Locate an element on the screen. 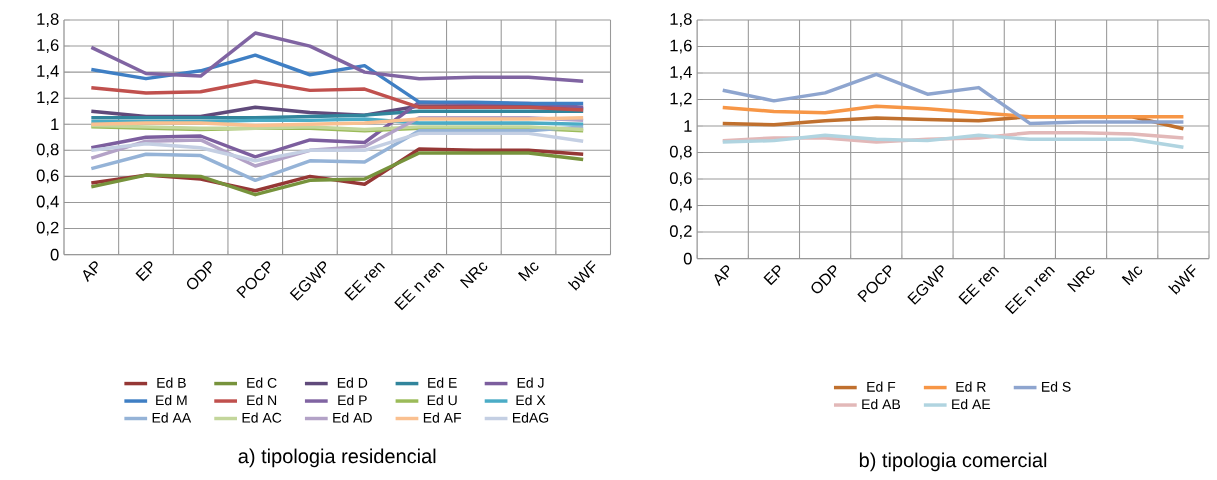 This screenshot has width=1217, height=480. legend-label: Ed N is located at coordinates (262, 400).